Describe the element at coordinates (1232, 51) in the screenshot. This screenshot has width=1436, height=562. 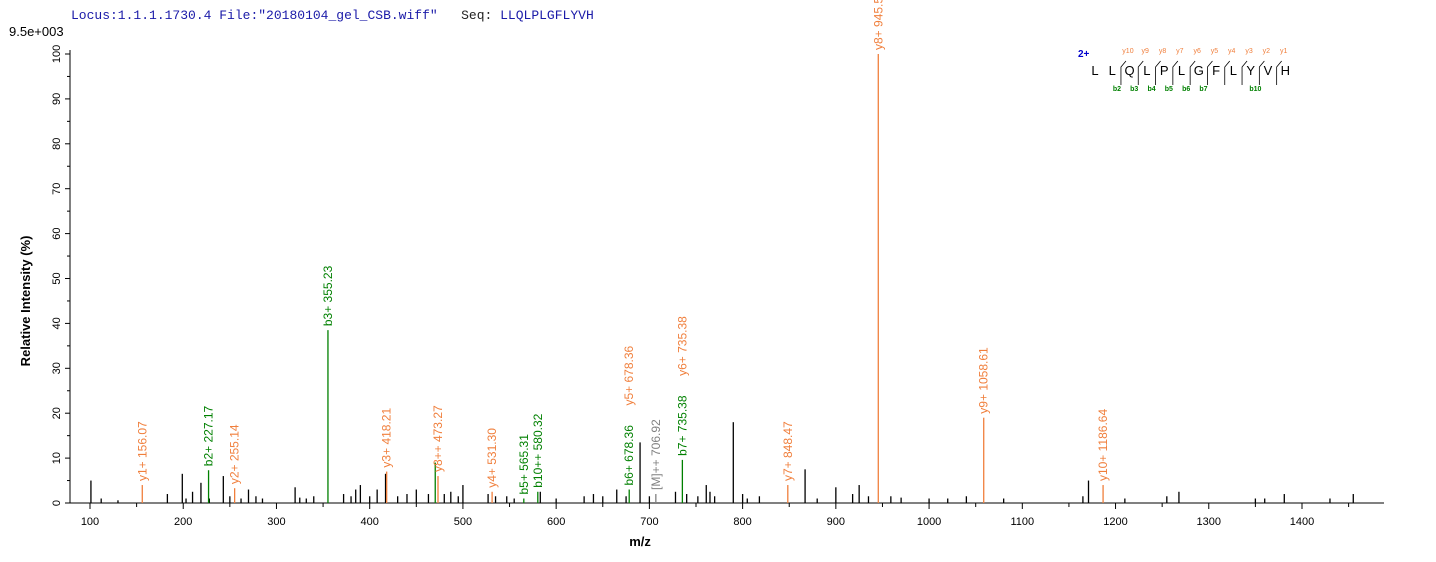
I see `y-ion-label: y4` at that location.